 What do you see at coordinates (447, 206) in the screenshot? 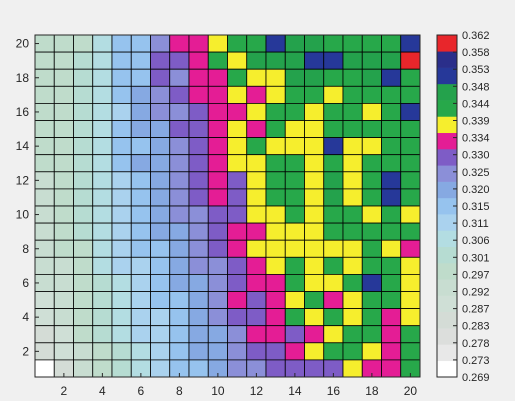
I see `colorbar` at bounding box center [447, 206].